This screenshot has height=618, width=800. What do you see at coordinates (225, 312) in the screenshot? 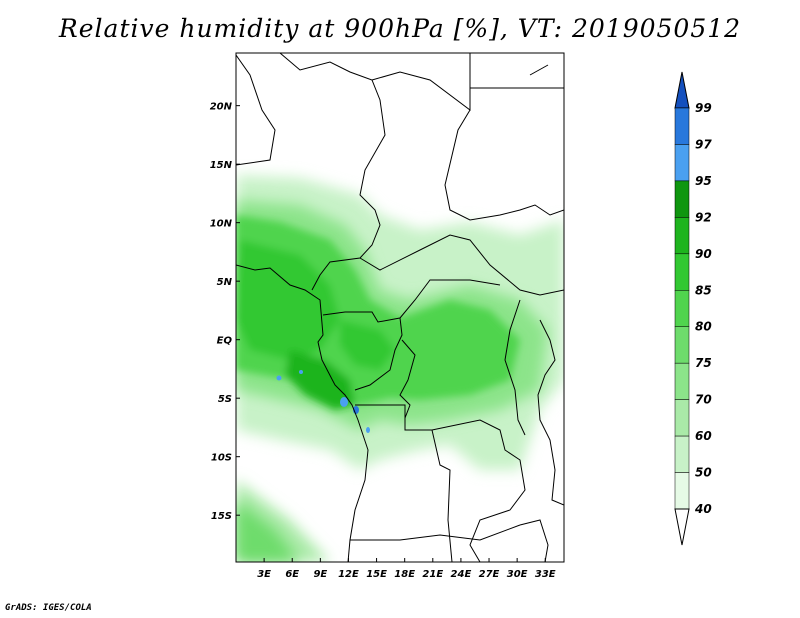
I see `latitude-axis: 20N 15N 10N 5N EQ 5S 10S 15S` at bounding box center [225, 312].